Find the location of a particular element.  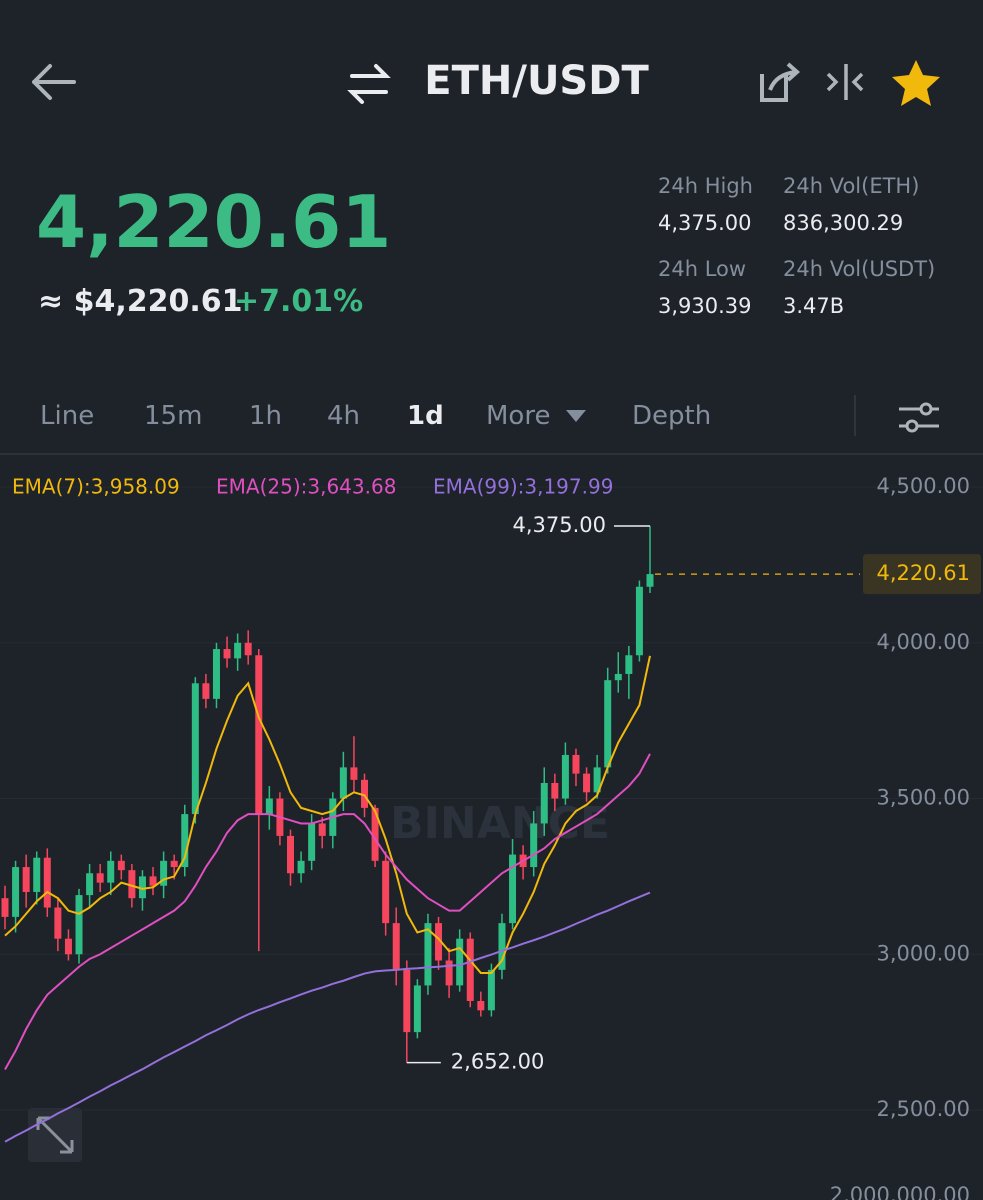

legend-entry: EMA(99):3,197.99 is located at coordinates (523, 487).